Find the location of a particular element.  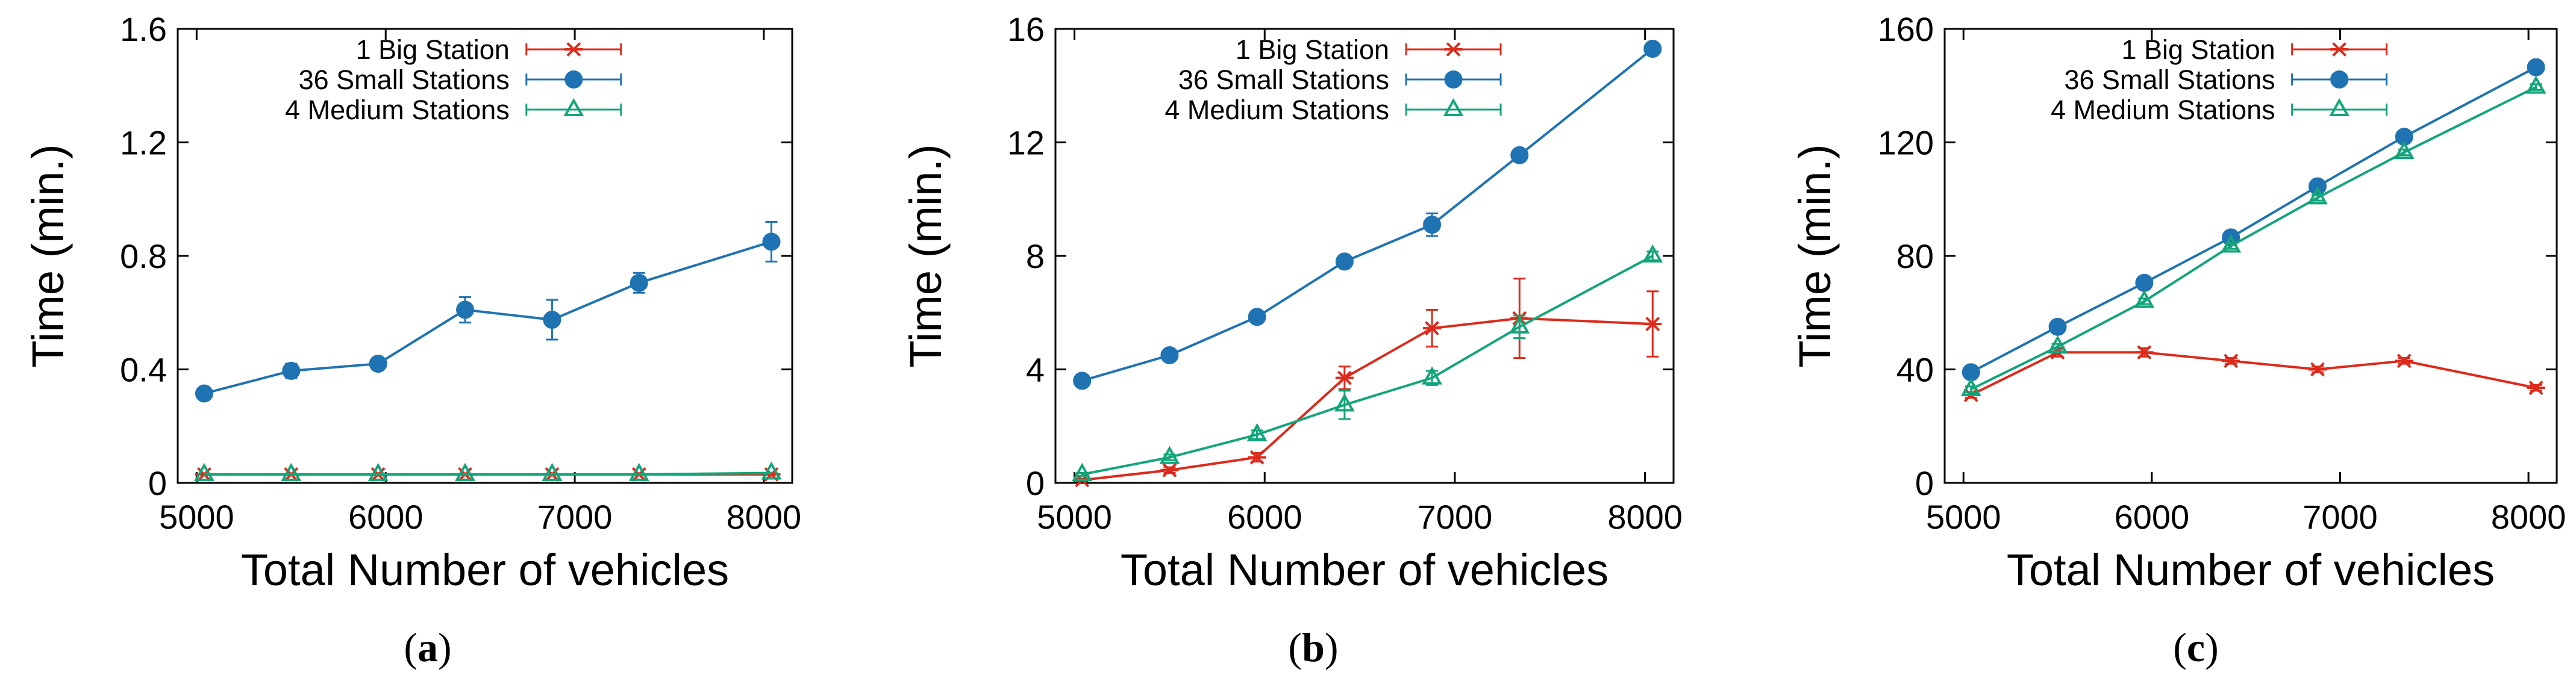

y-tick-label: 0.8 is located at coordinates (144, 256).